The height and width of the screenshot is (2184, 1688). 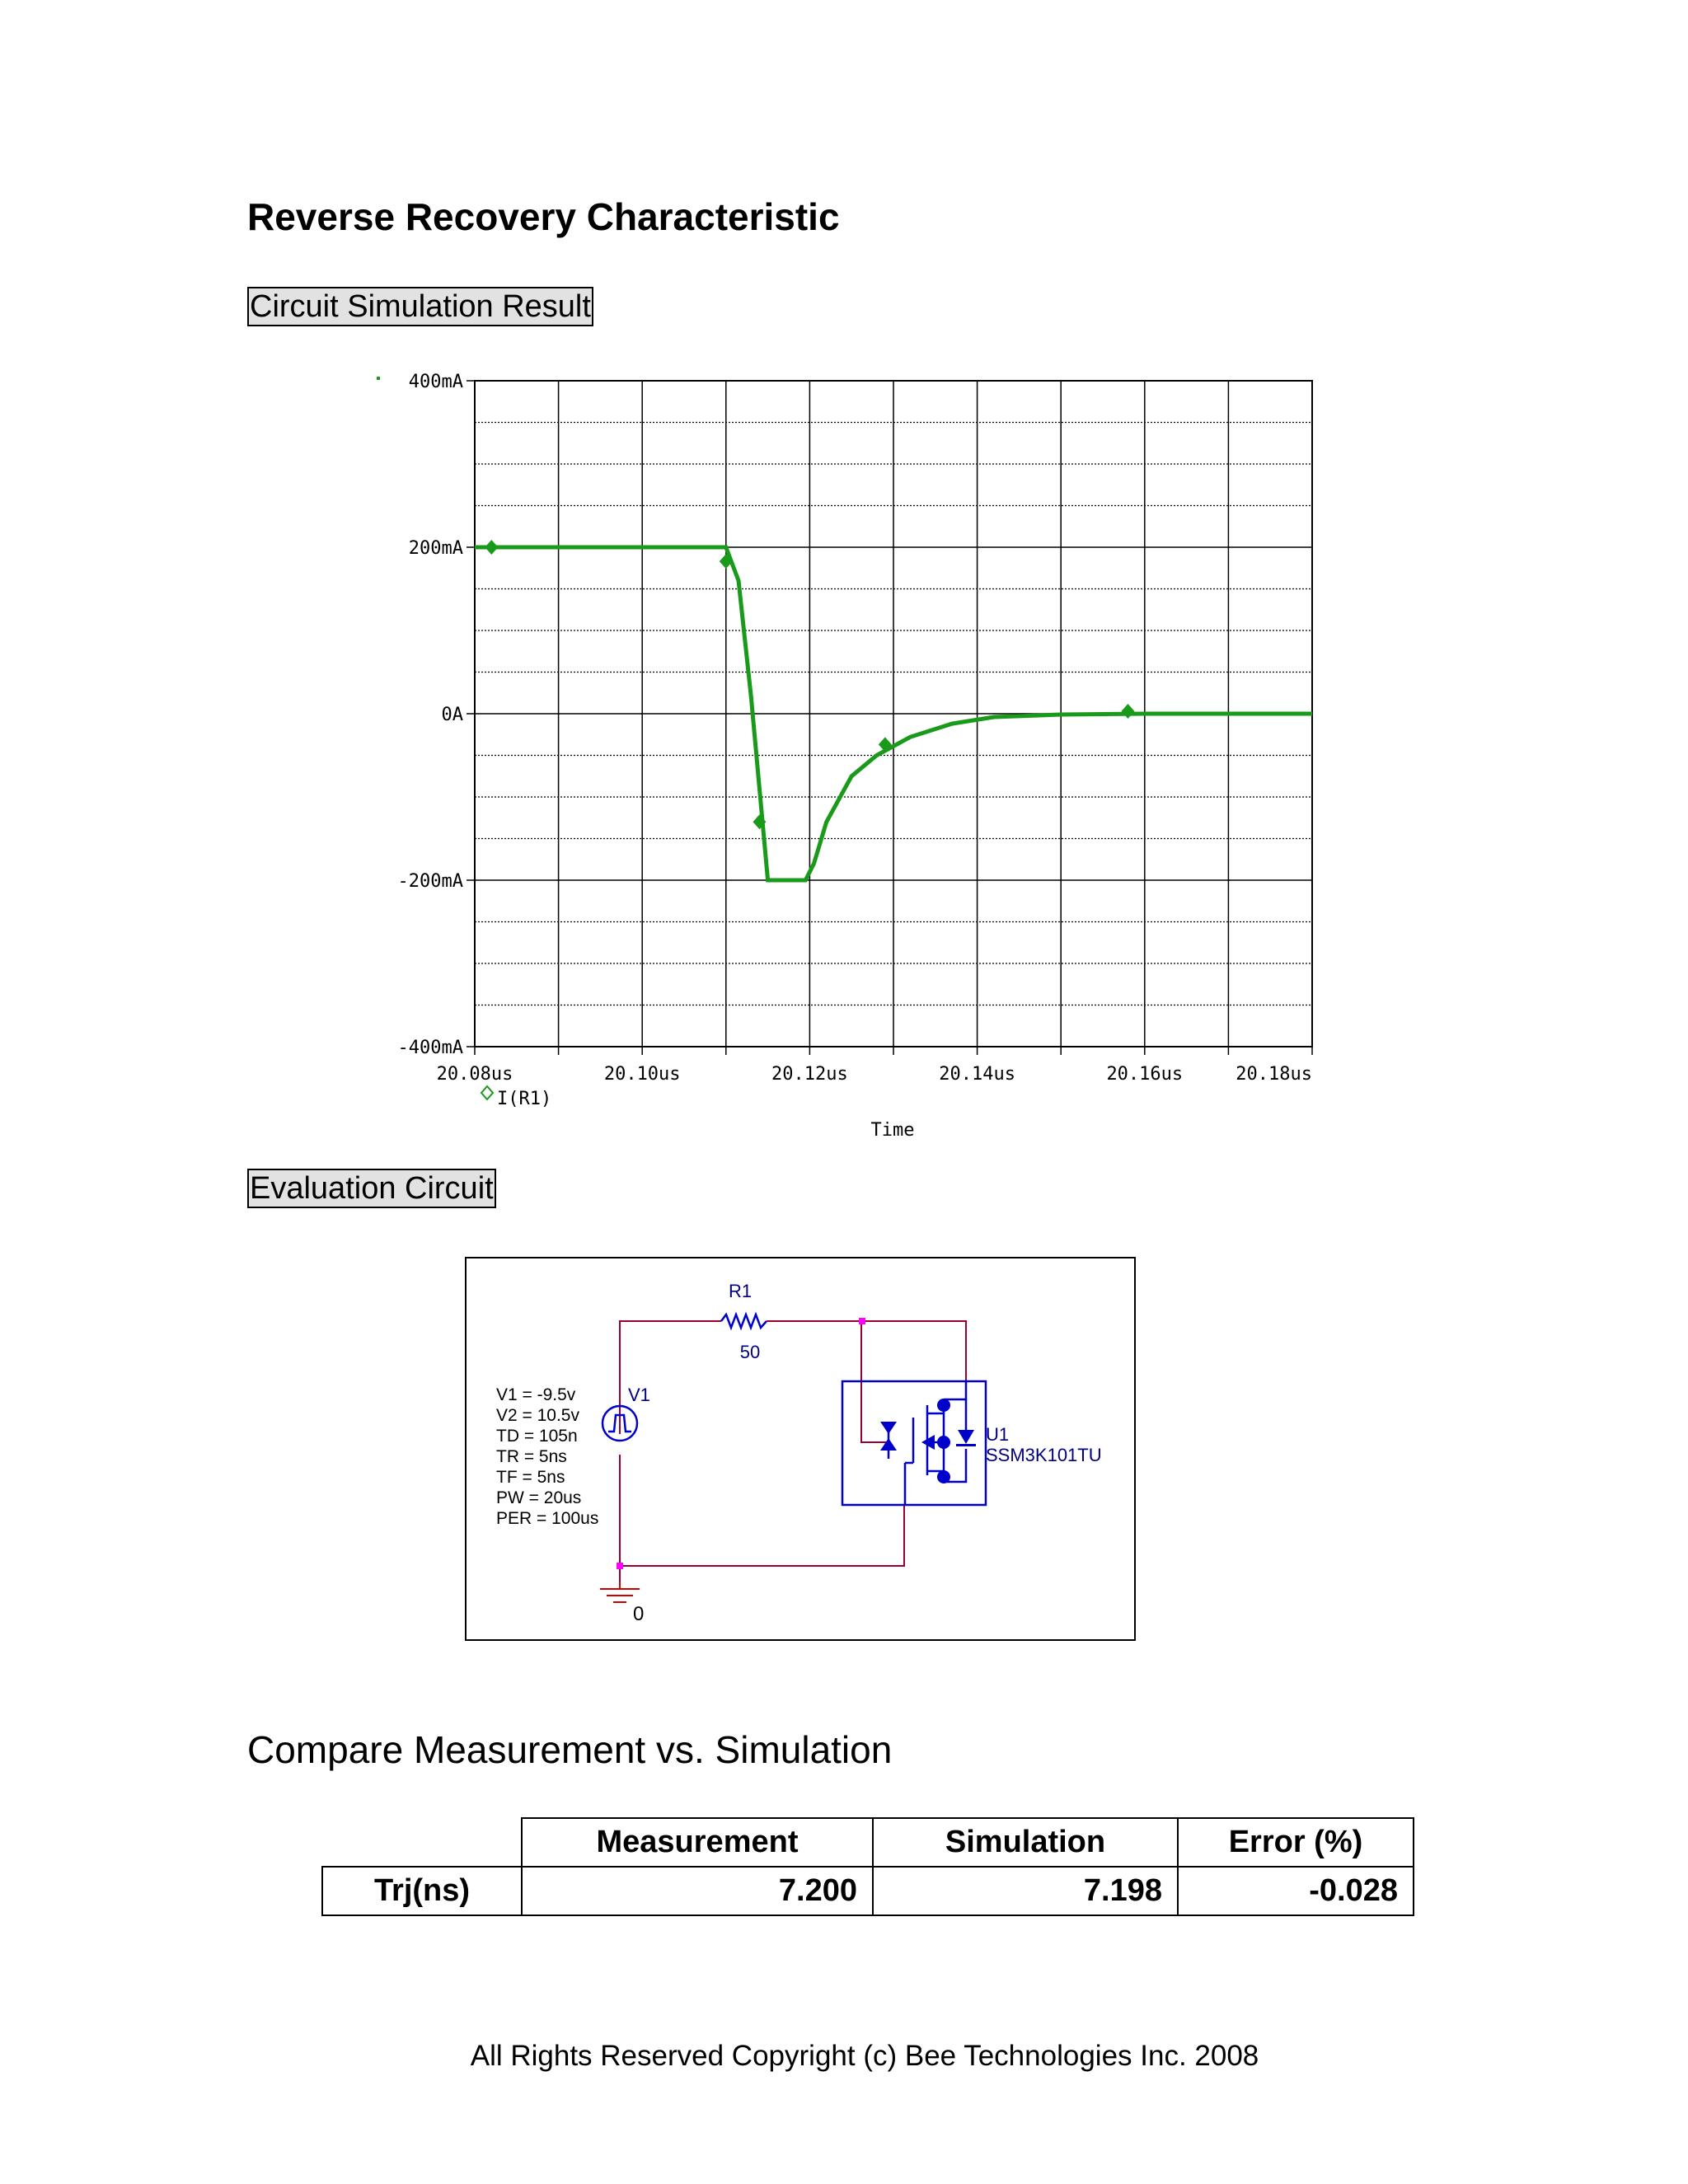 I want to click on mosfet-u1-icon, so click(x=914, y=1443).